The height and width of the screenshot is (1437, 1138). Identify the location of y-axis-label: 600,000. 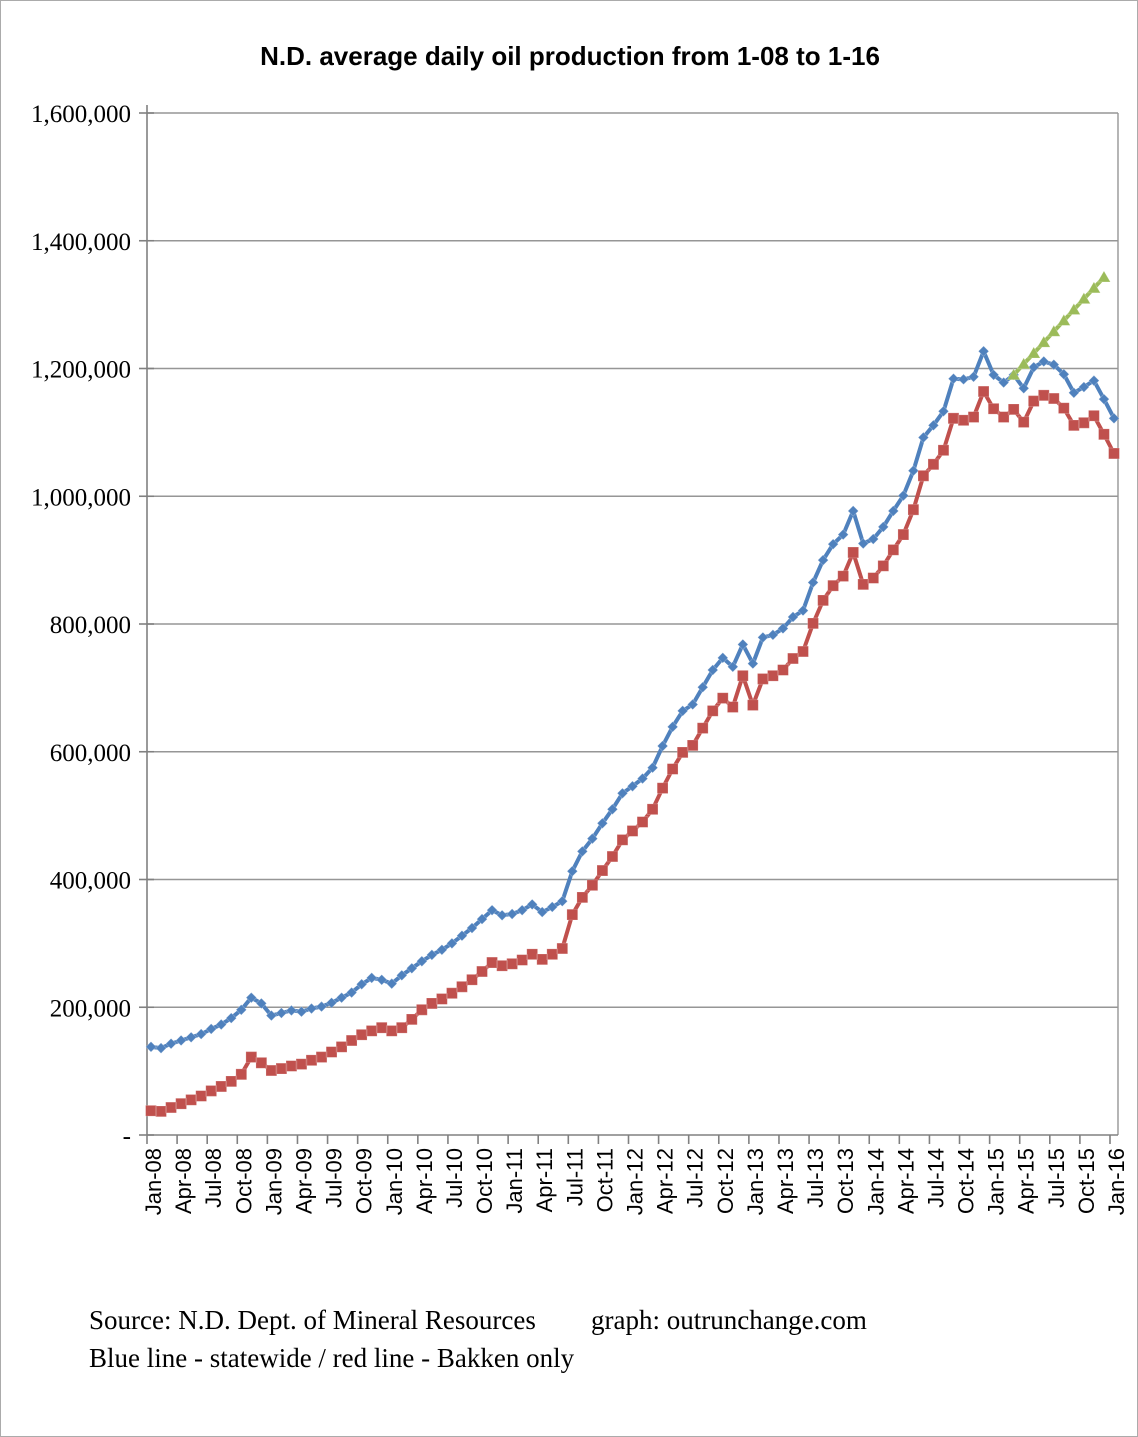
(90, 753).